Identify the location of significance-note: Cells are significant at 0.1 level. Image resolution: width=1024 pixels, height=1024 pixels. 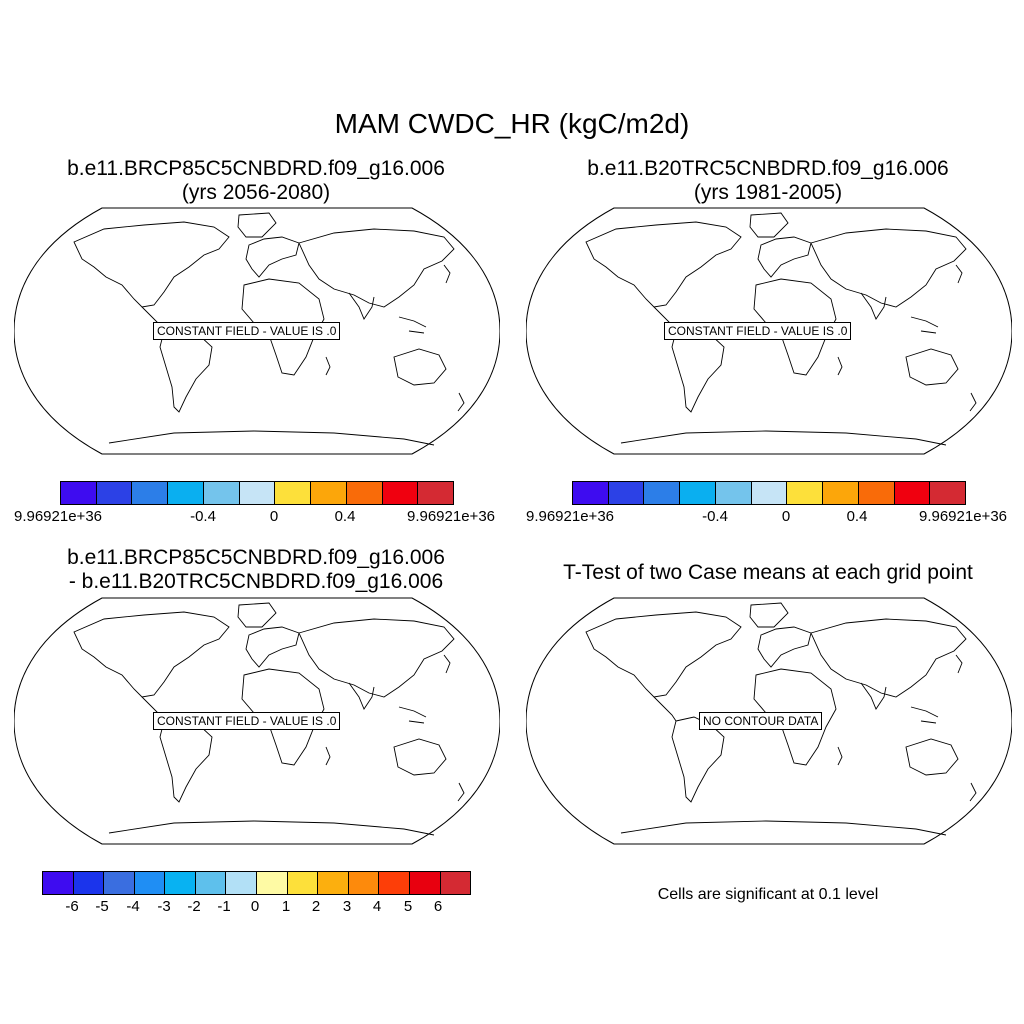
(768, 894).